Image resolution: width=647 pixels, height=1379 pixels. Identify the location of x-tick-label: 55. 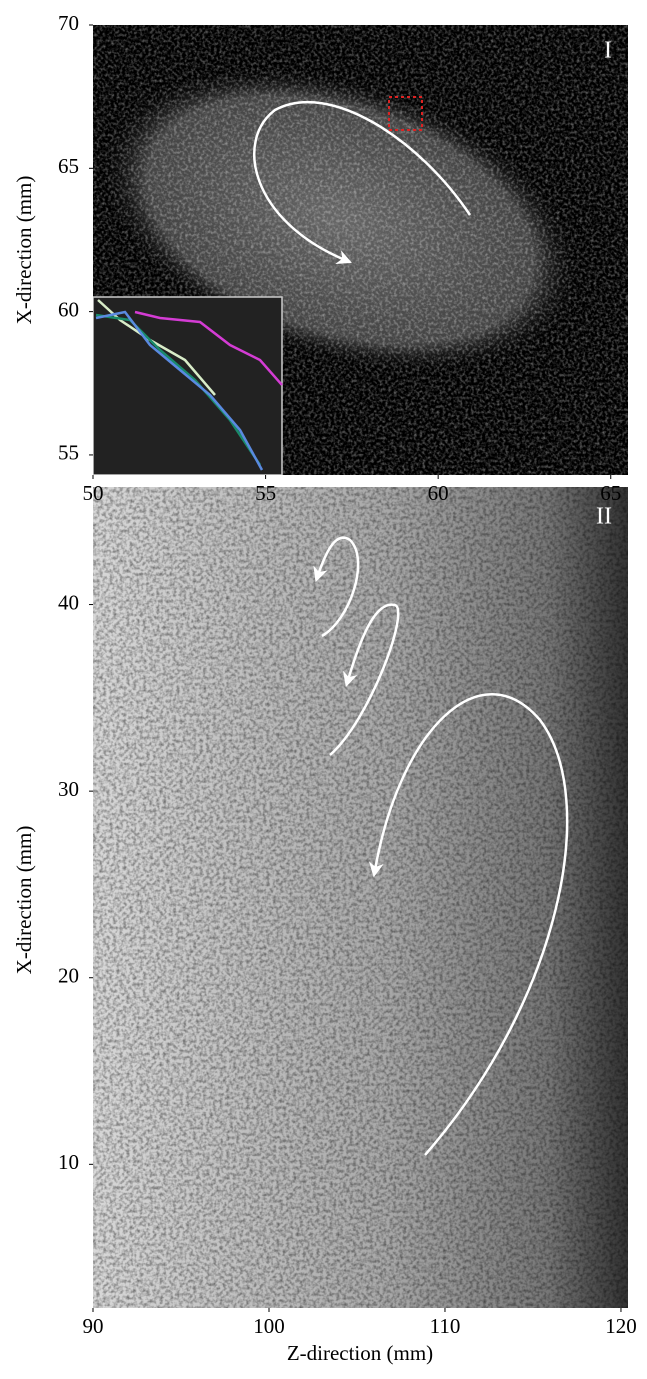
(265, 493).